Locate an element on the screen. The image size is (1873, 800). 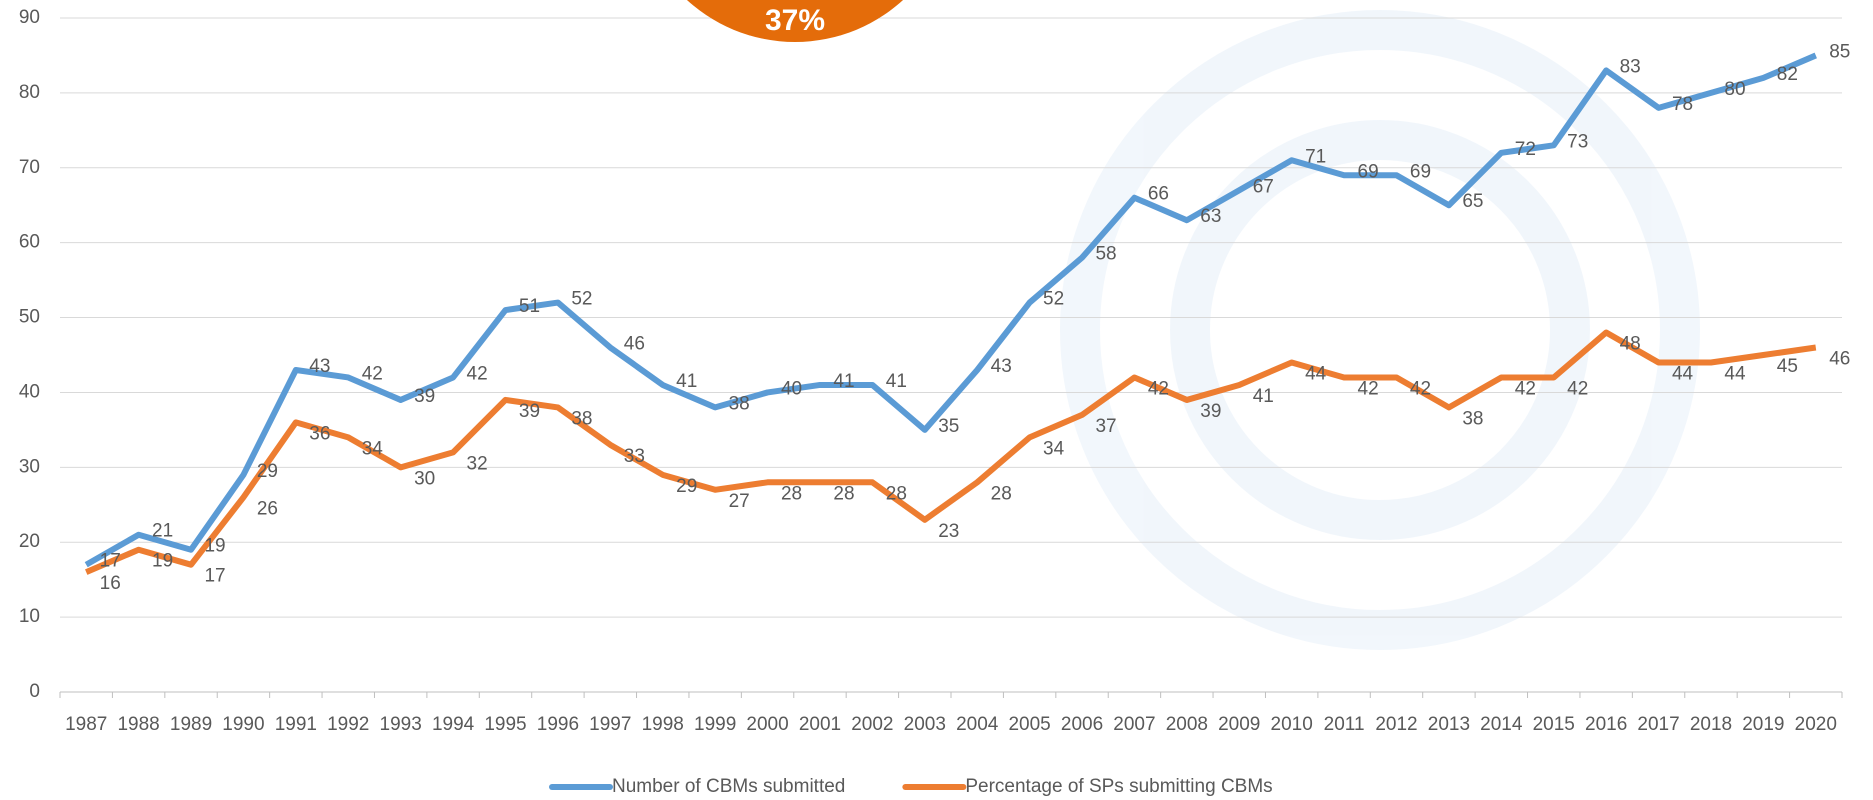
data-label: 44 is located at coordinates (1735, 374).